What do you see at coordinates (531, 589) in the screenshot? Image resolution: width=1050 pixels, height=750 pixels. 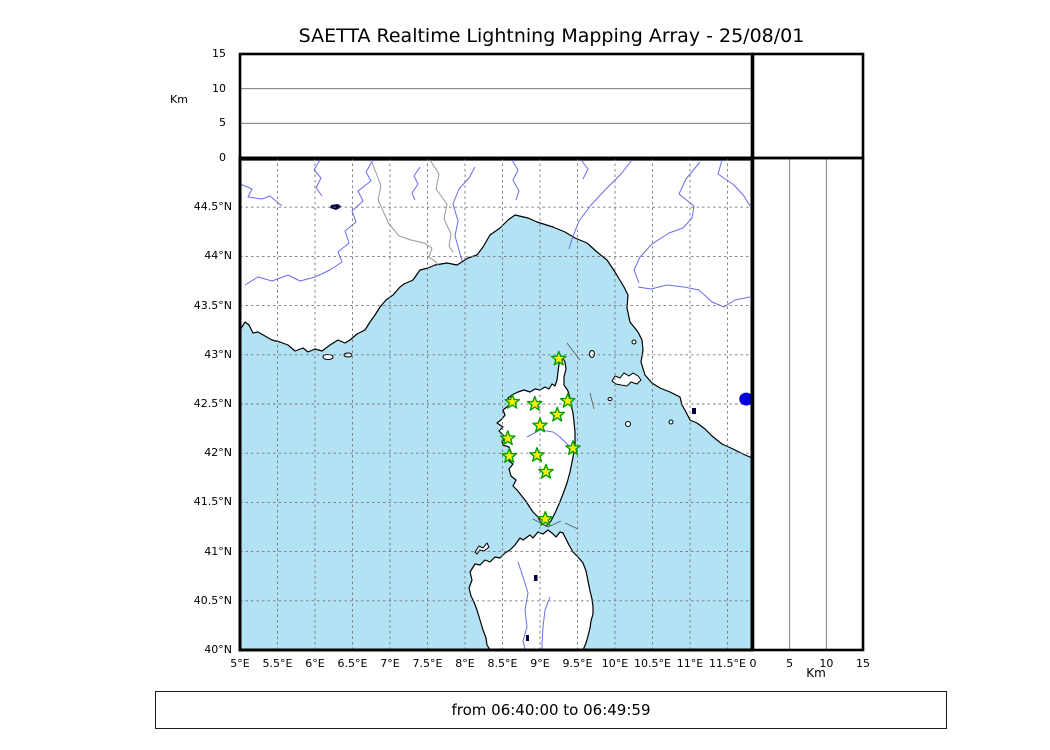 I see `sardinia-coastline` at bounding box center [531, 589].